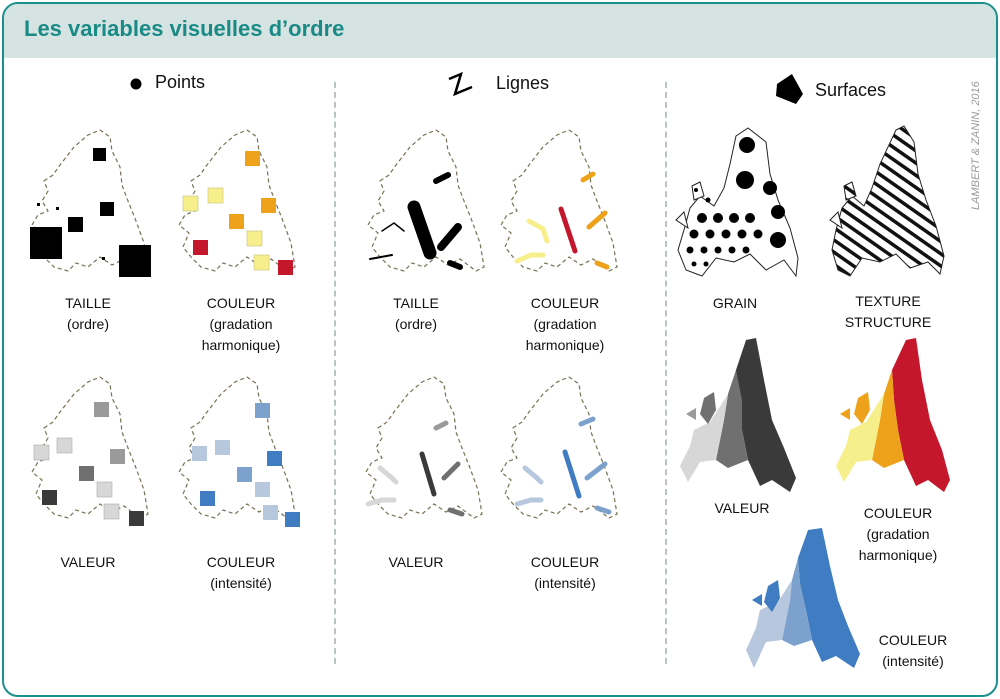 This screenshot has width=1000, height=699. I want to click on map-surf-grain, so click(737, 202).